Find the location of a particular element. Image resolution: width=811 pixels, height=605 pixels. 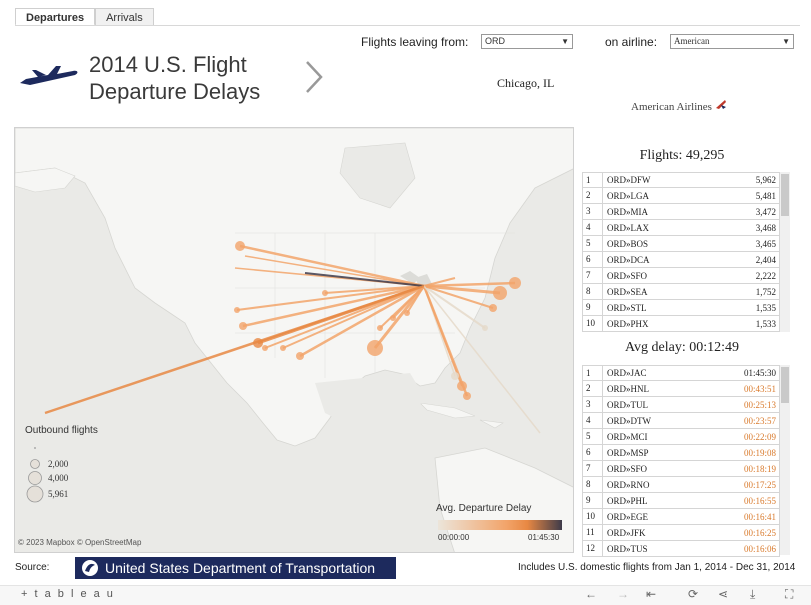

value-cell: 3,465 is located at coordinates (765, 243).